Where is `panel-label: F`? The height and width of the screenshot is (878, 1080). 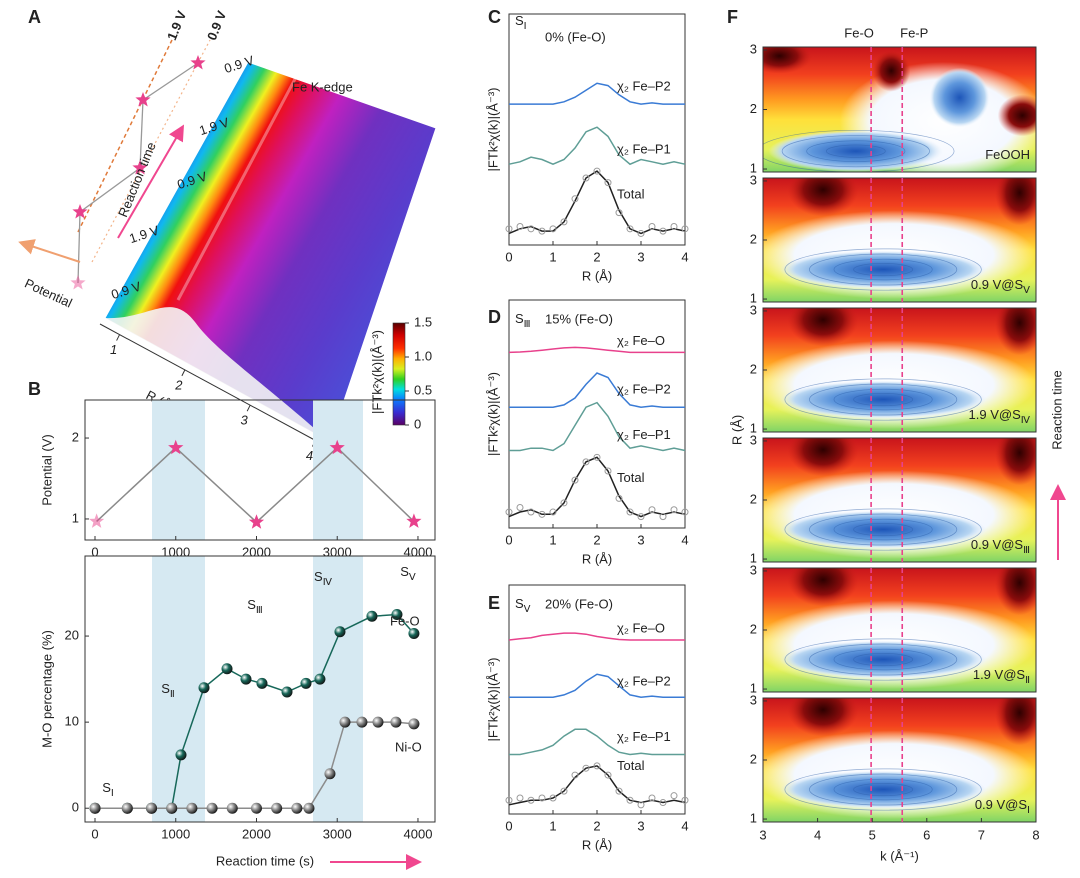 panel-label: F is located at coordinates (732, 17).